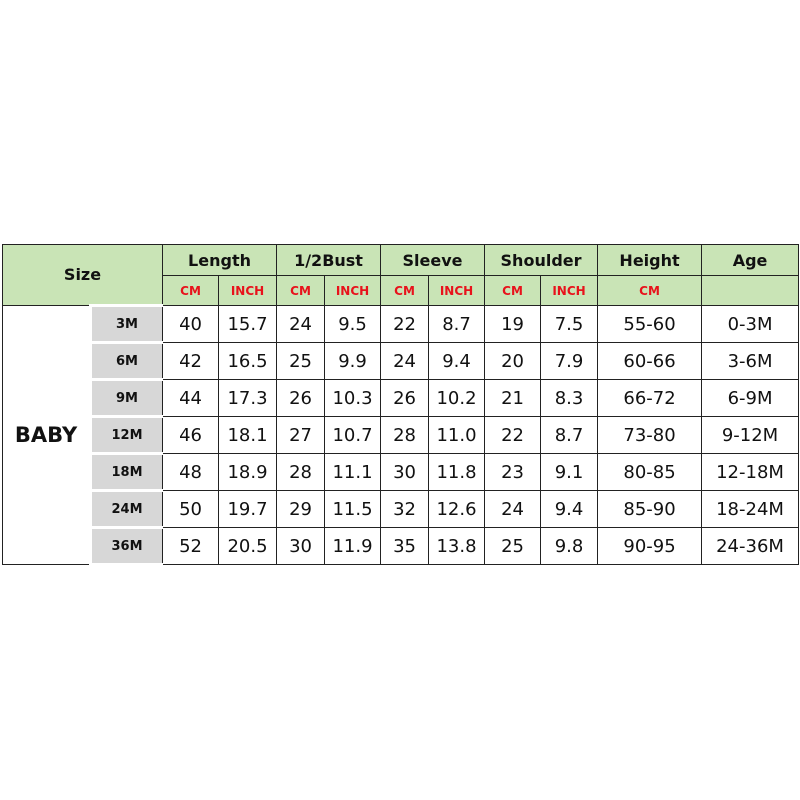  Describe the element at coordinates (650, 398) in the screenshot. I see `table-cell: 66-72` at that location.